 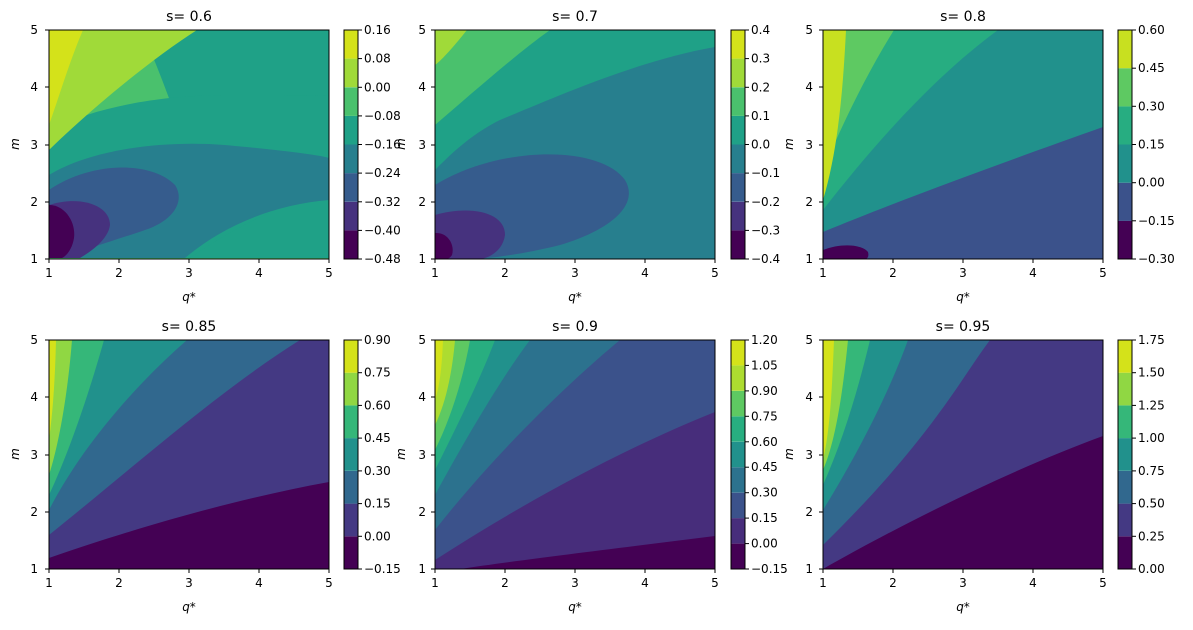 What do you see at coordinates (765, 202) in the screenshot?
I see `colorbar-tick-label: −0.2` at bounding box center [765, 202].